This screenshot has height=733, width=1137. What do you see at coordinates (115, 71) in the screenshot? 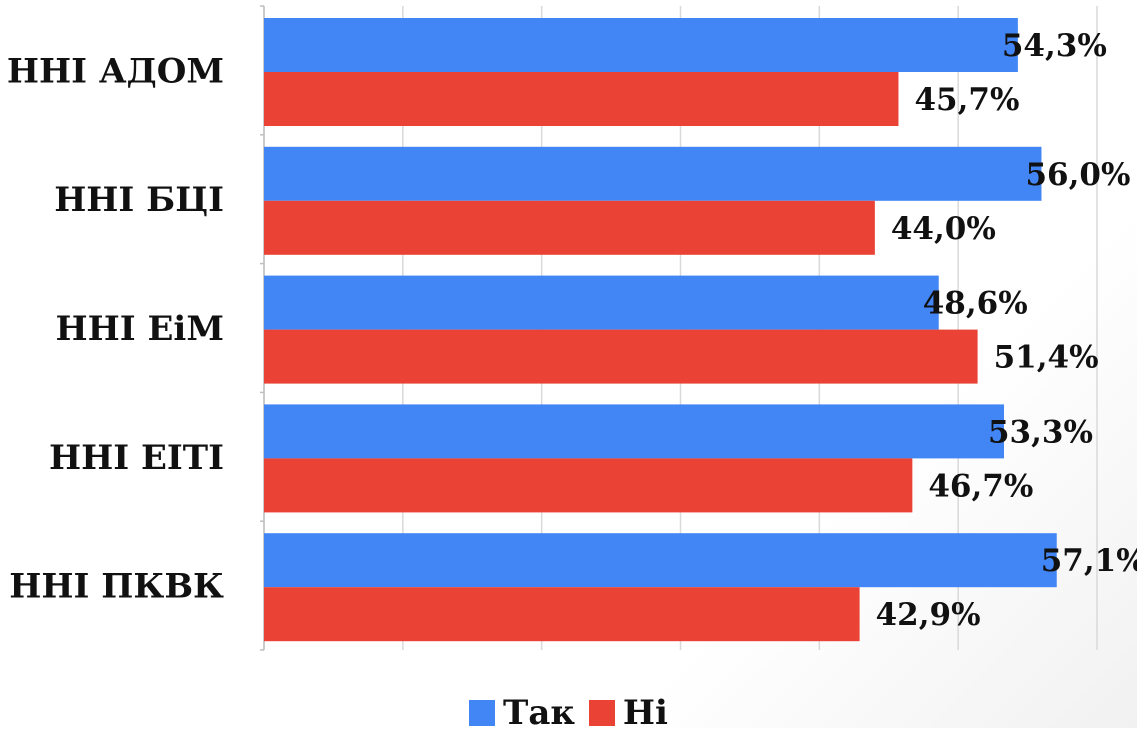
I see `category-label: ННІ АДОМ` at bounding box center [115, 71].